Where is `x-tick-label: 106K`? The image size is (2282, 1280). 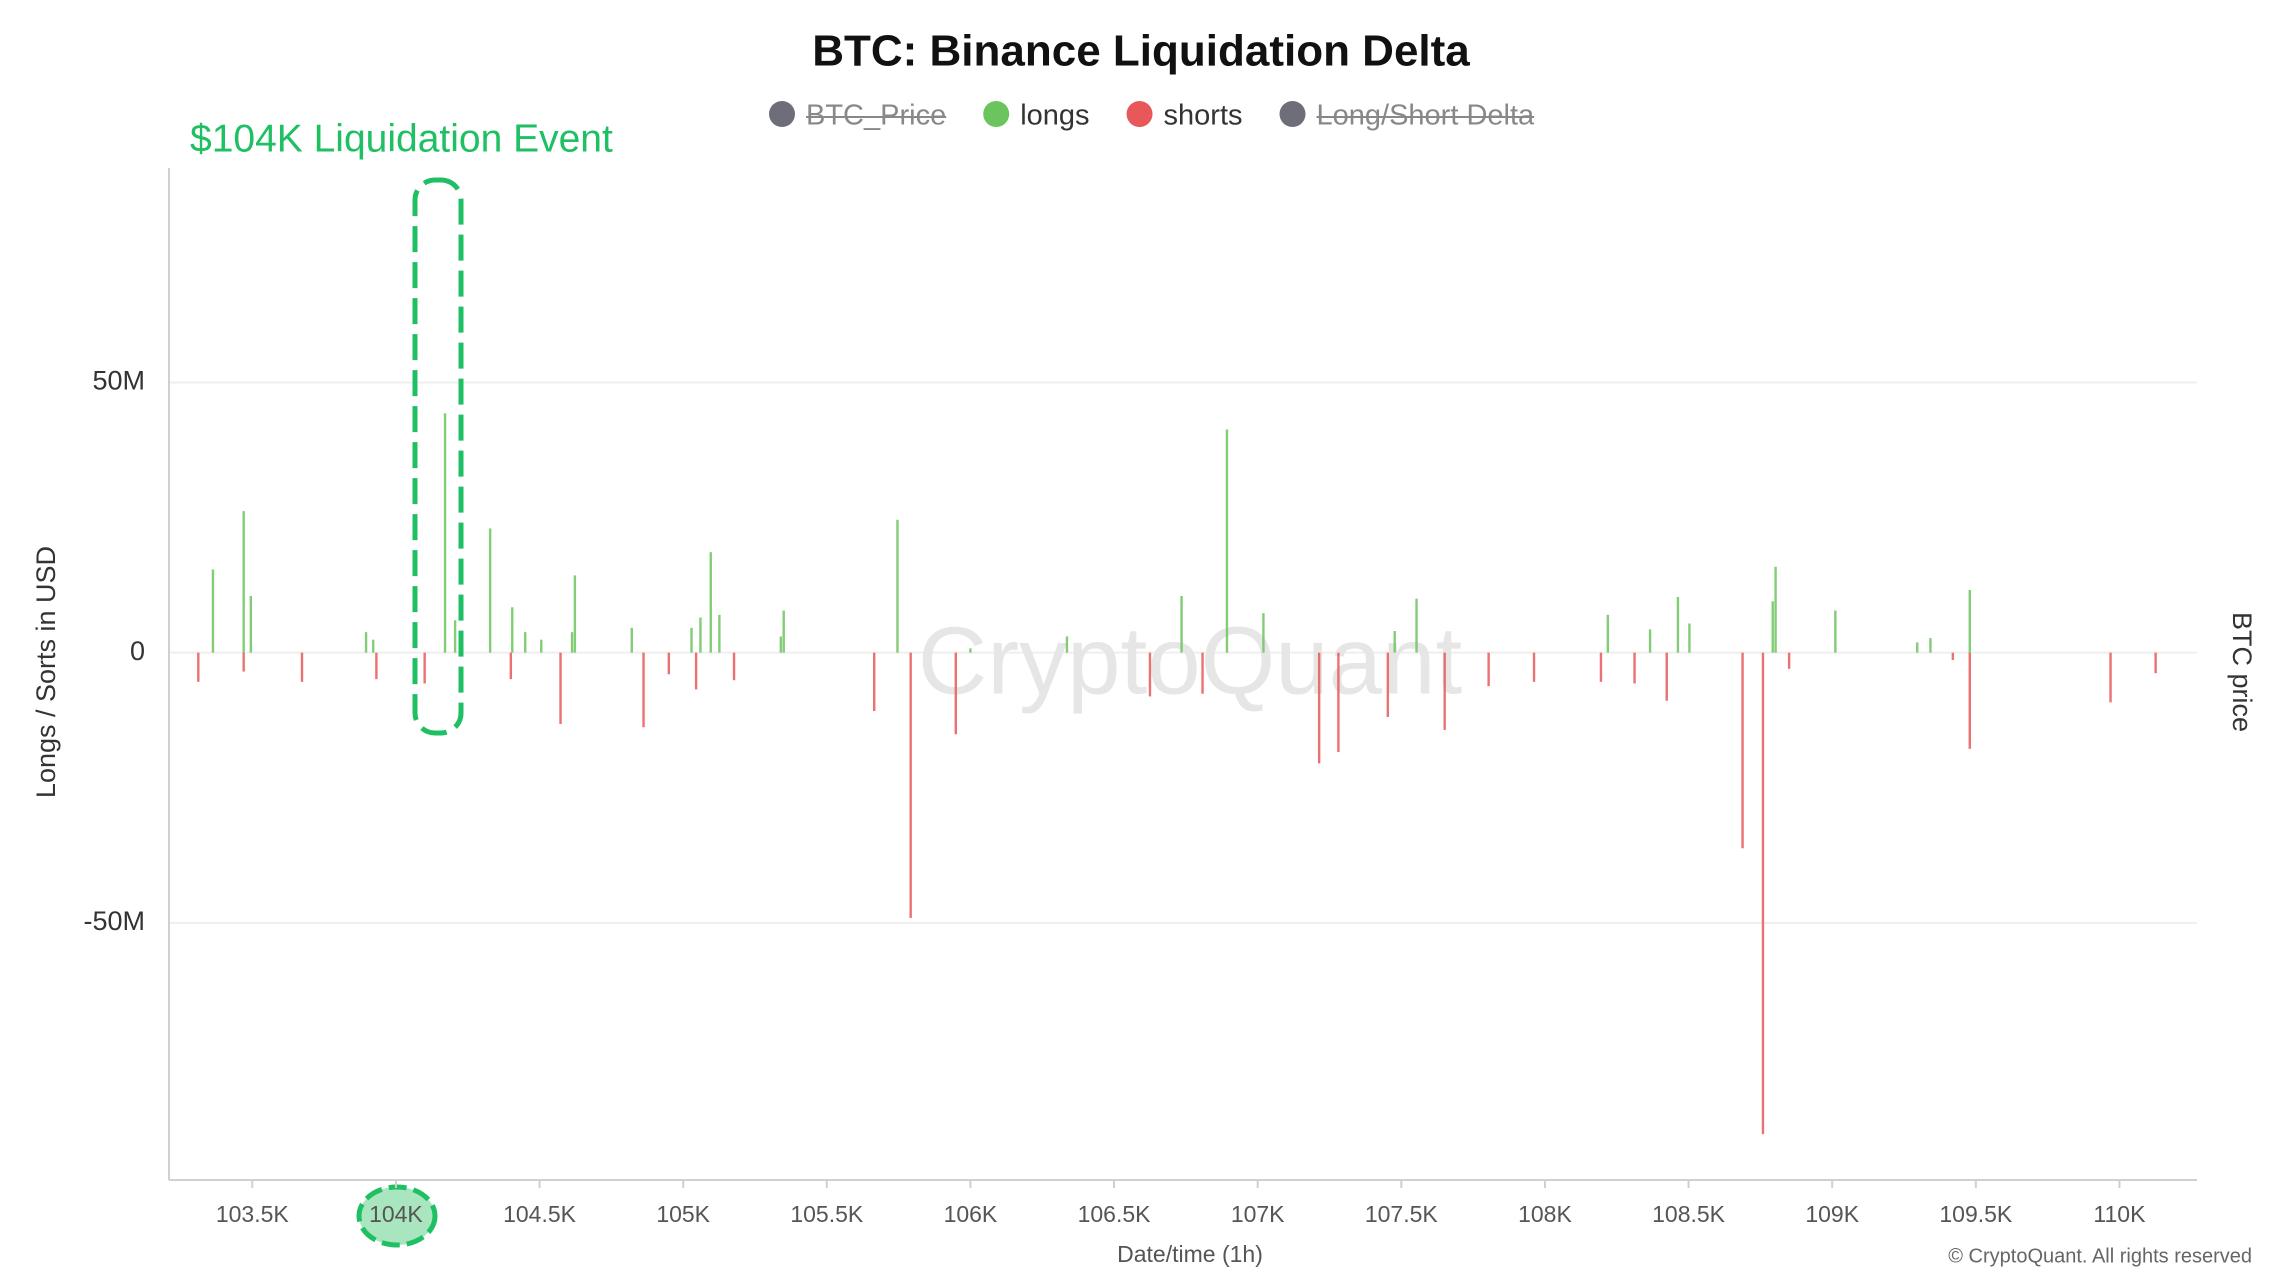
x-tick-label: 106K is located at coordinates (971, 1214).